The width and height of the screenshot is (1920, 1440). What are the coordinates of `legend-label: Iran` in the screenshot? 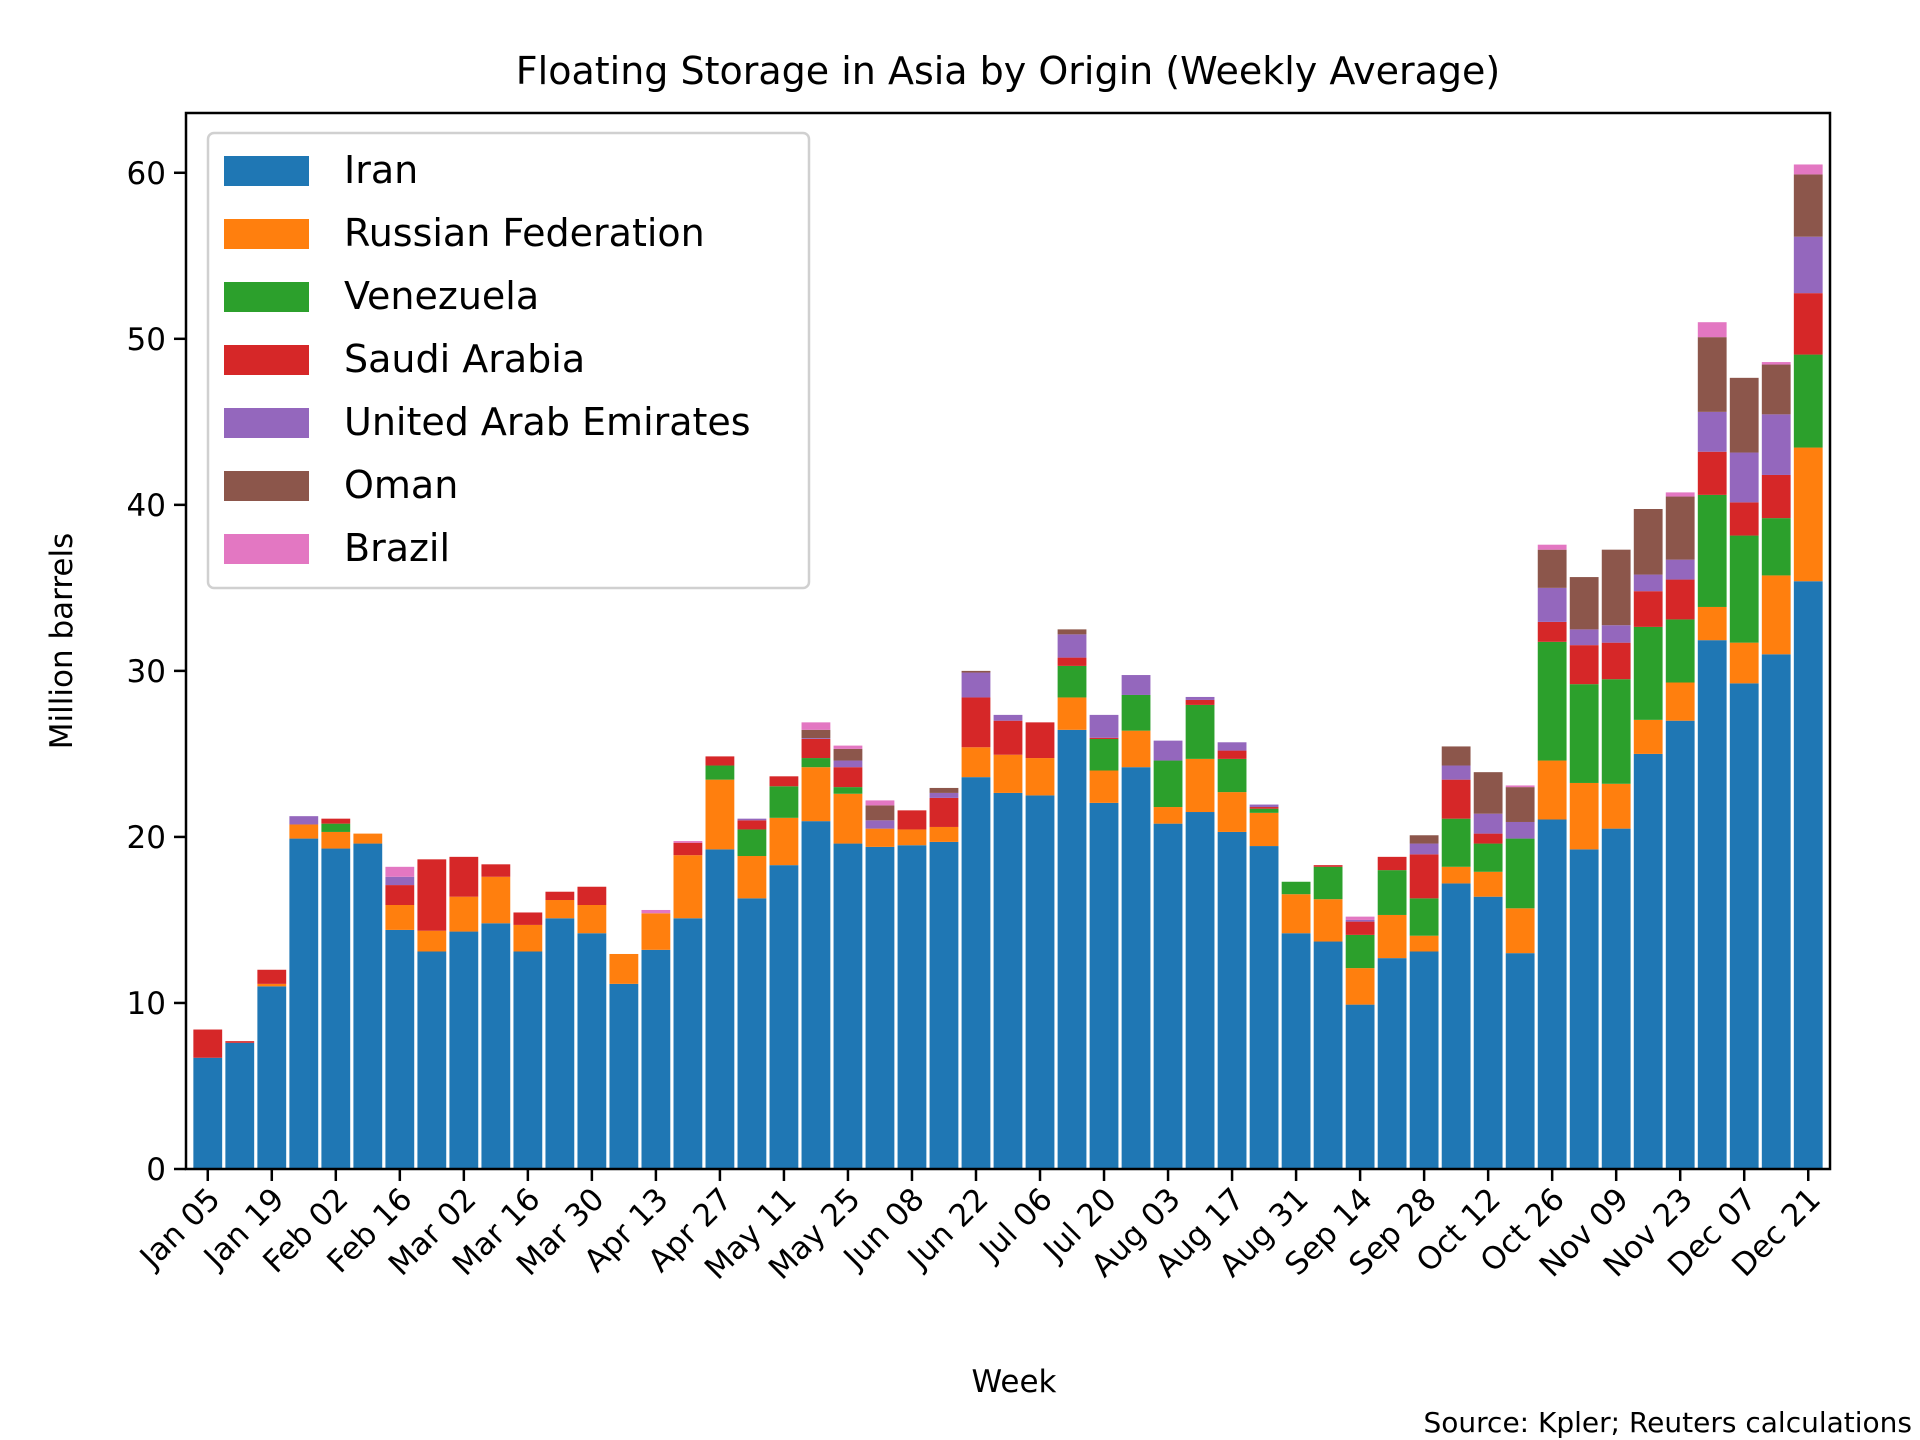 It's located at (381, 170).